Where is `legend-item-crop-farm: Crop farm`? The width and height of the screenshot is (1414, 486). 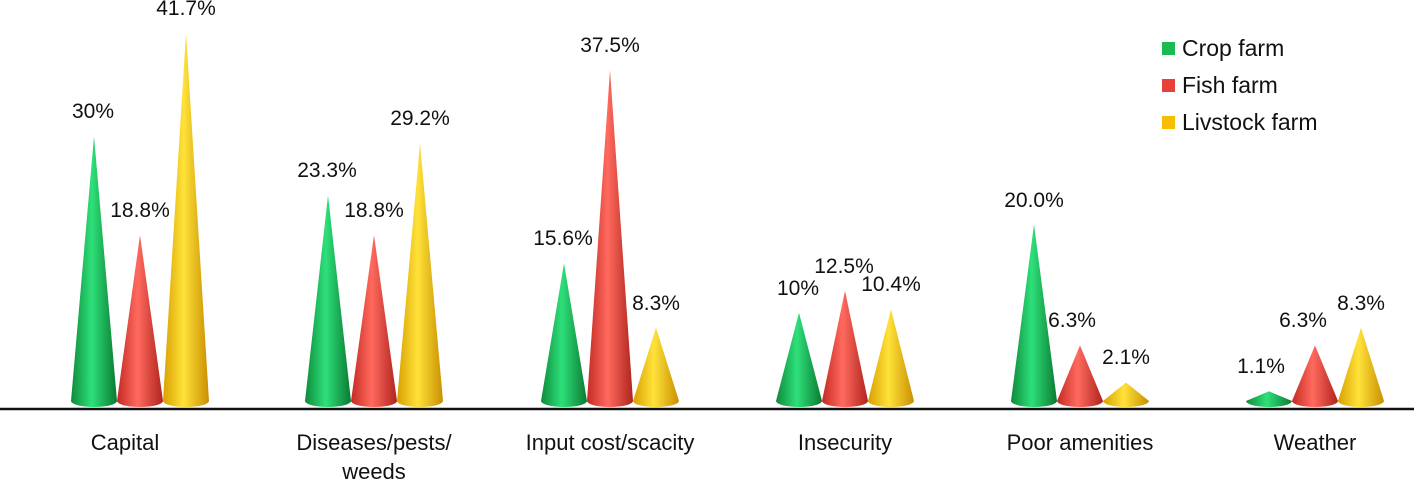 legend-item-crop-farm: Crop farm is located at coordinates (1239, 48).